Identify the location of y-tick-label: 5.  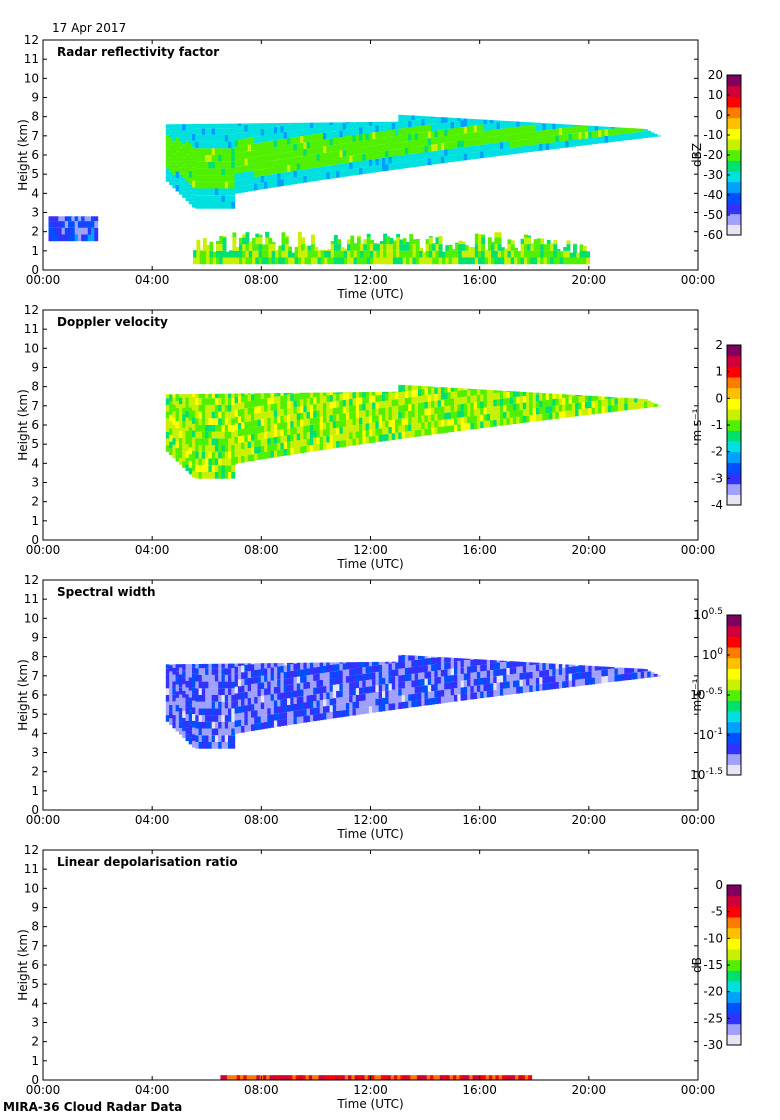
(35, 714).